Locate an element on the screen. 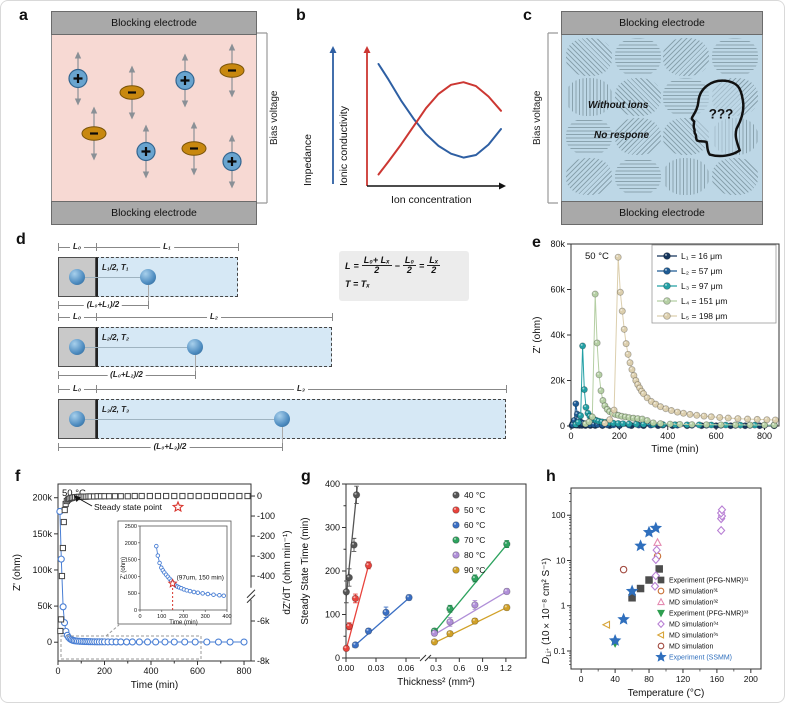 The image size is (785, 704). svg-text: 0.6 is located at coordinates (459, 668).